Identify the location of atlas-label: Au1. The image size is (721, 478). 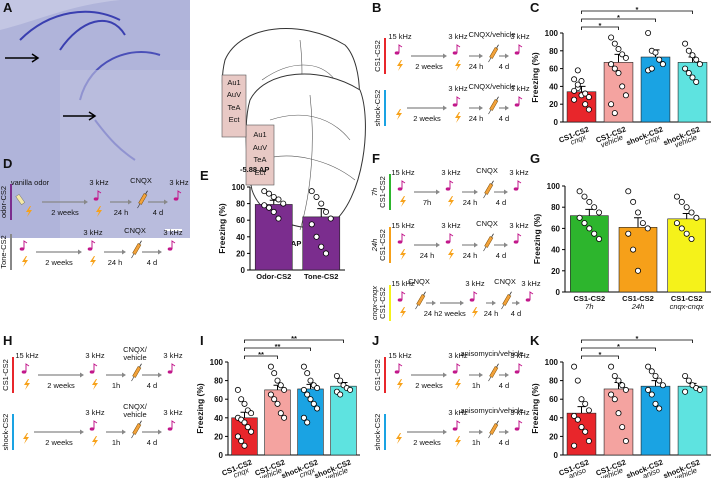
(233, 82).